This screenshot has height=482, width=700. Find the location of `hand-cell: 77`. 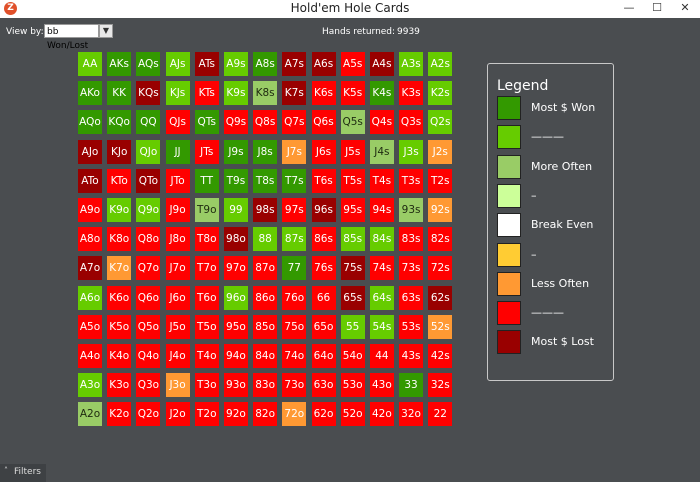

hand-cell: 77 is located at coordinates (294, 268).